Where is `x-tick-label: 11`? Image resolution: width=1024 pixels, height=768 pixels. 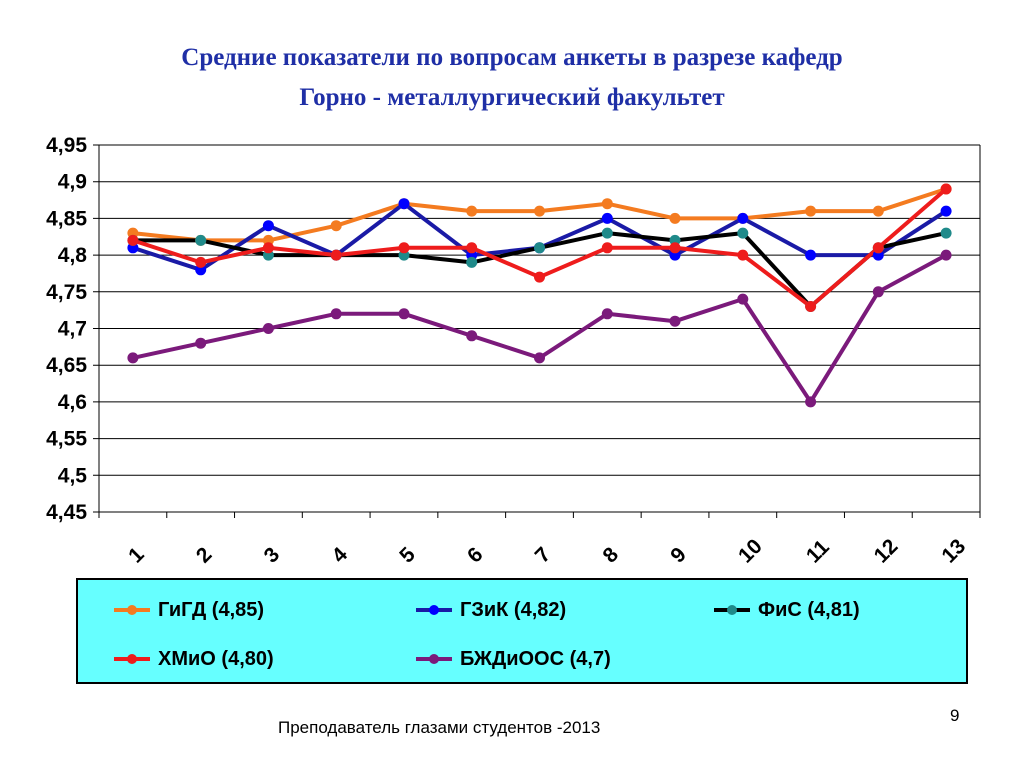 x-tick-label: 11 is located at coordinates (818, 551).